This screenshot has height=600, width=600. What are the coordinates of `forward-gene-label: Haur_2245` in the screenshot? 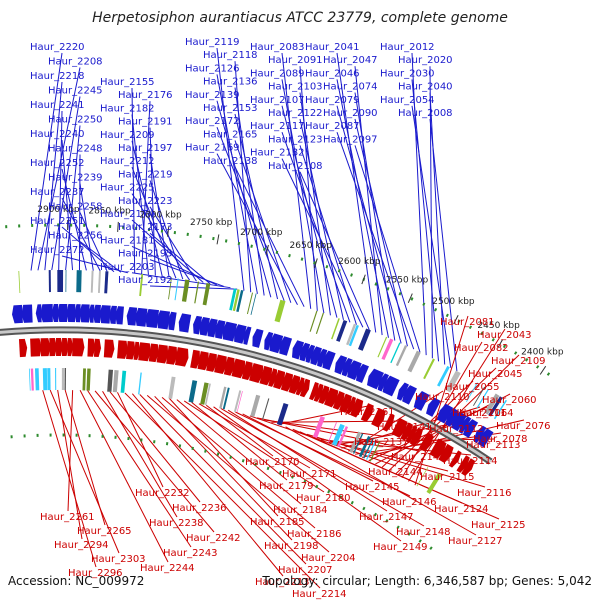 It's located at (75, 91).